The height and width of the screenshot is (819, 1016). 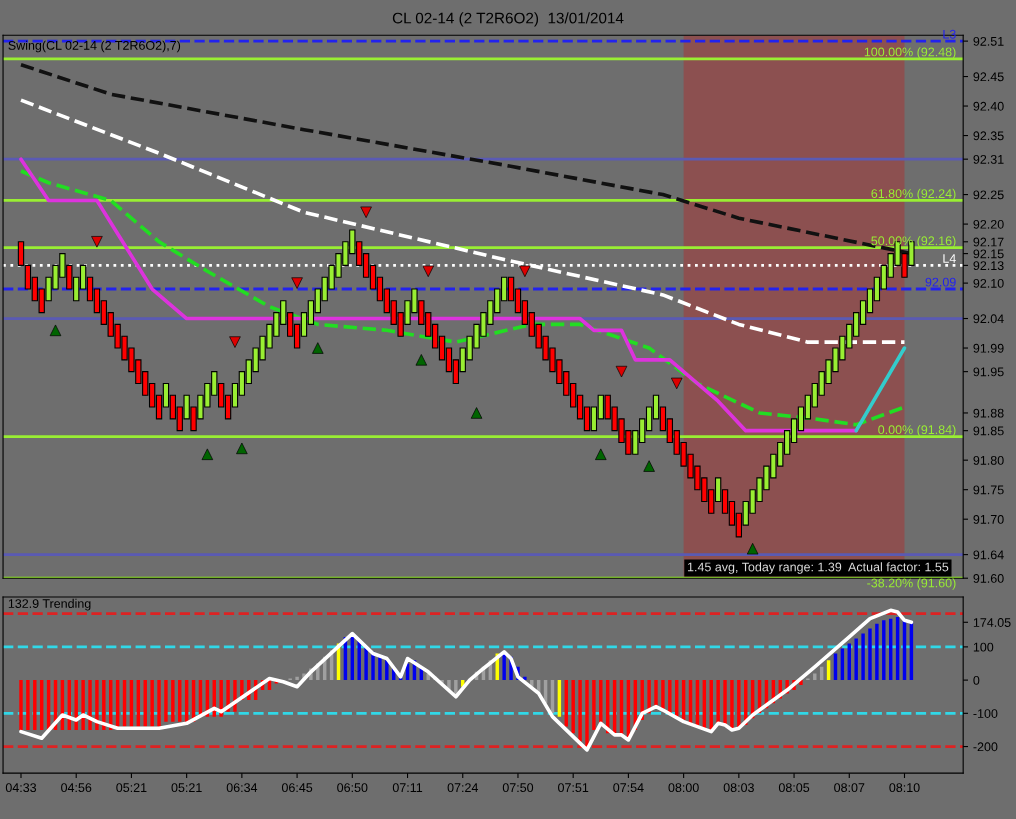 I want to click on x-tick-label: 06:50, so click(x=352, y=788).